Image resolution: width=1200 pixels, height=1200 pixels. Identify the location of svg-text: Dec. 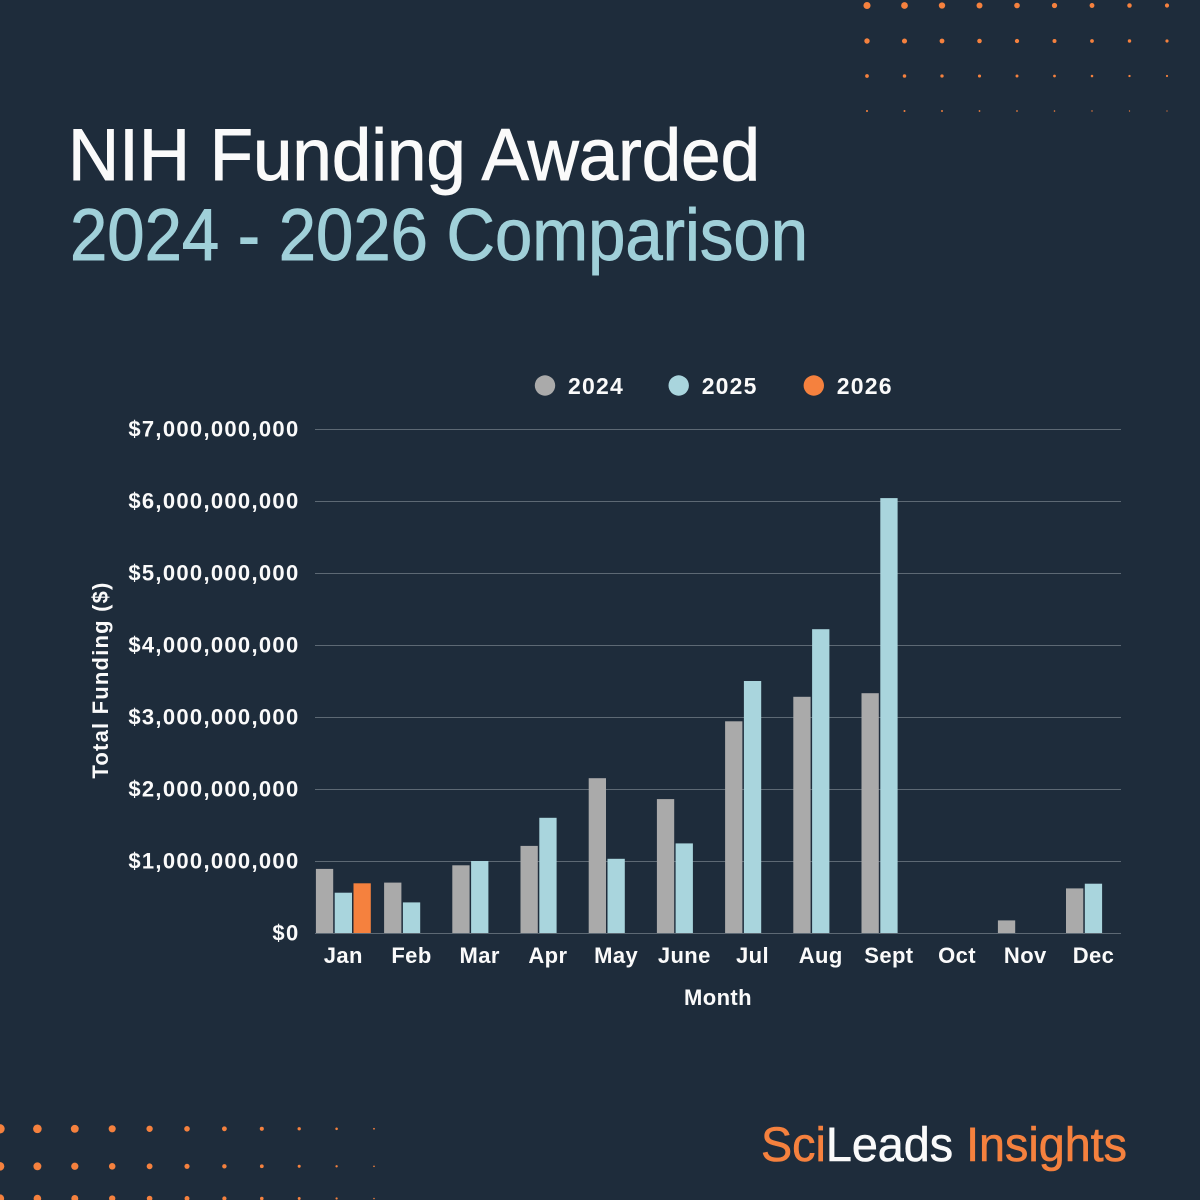
(1094, 955).